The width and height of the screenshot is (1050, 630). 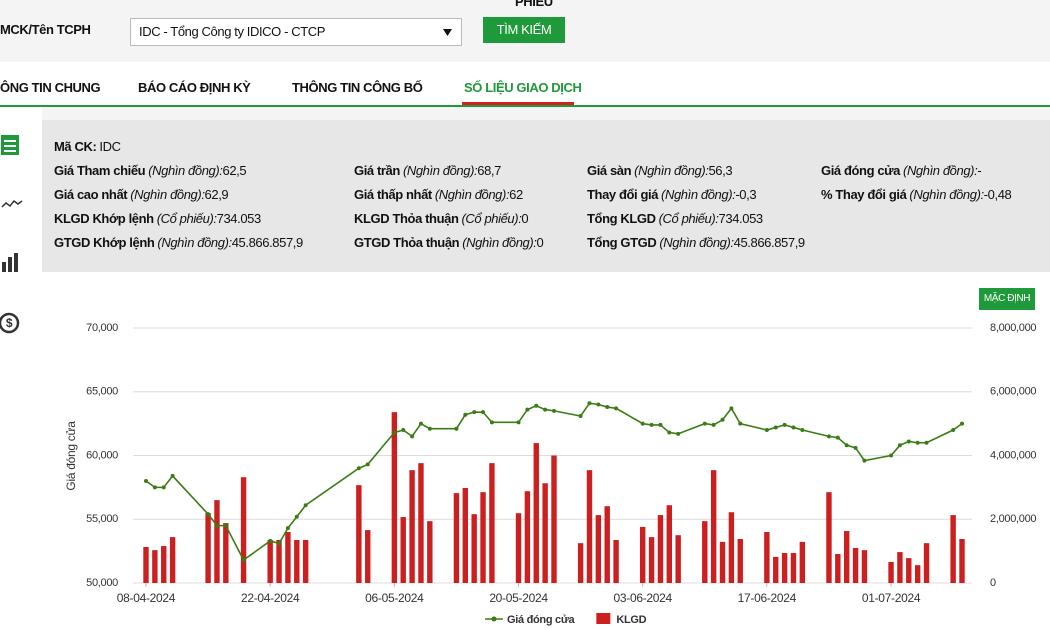 I want to click on info-label: KLGD Khớp lệnh, so click(x=104, y=218).